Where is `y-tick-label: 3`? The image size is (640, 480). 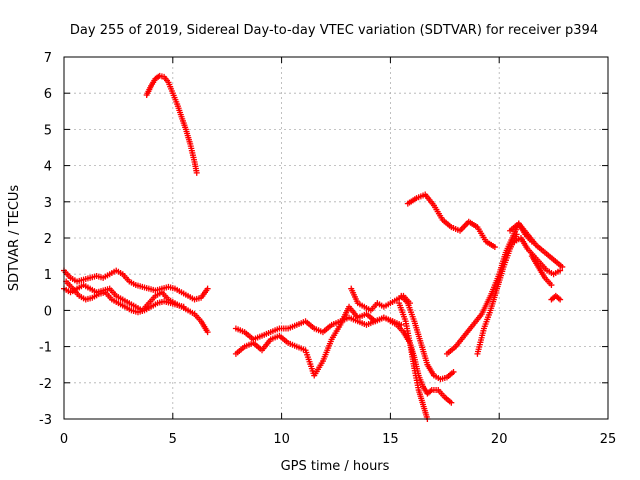 y-tick-label: 3 is located at coordinates (48, 203).